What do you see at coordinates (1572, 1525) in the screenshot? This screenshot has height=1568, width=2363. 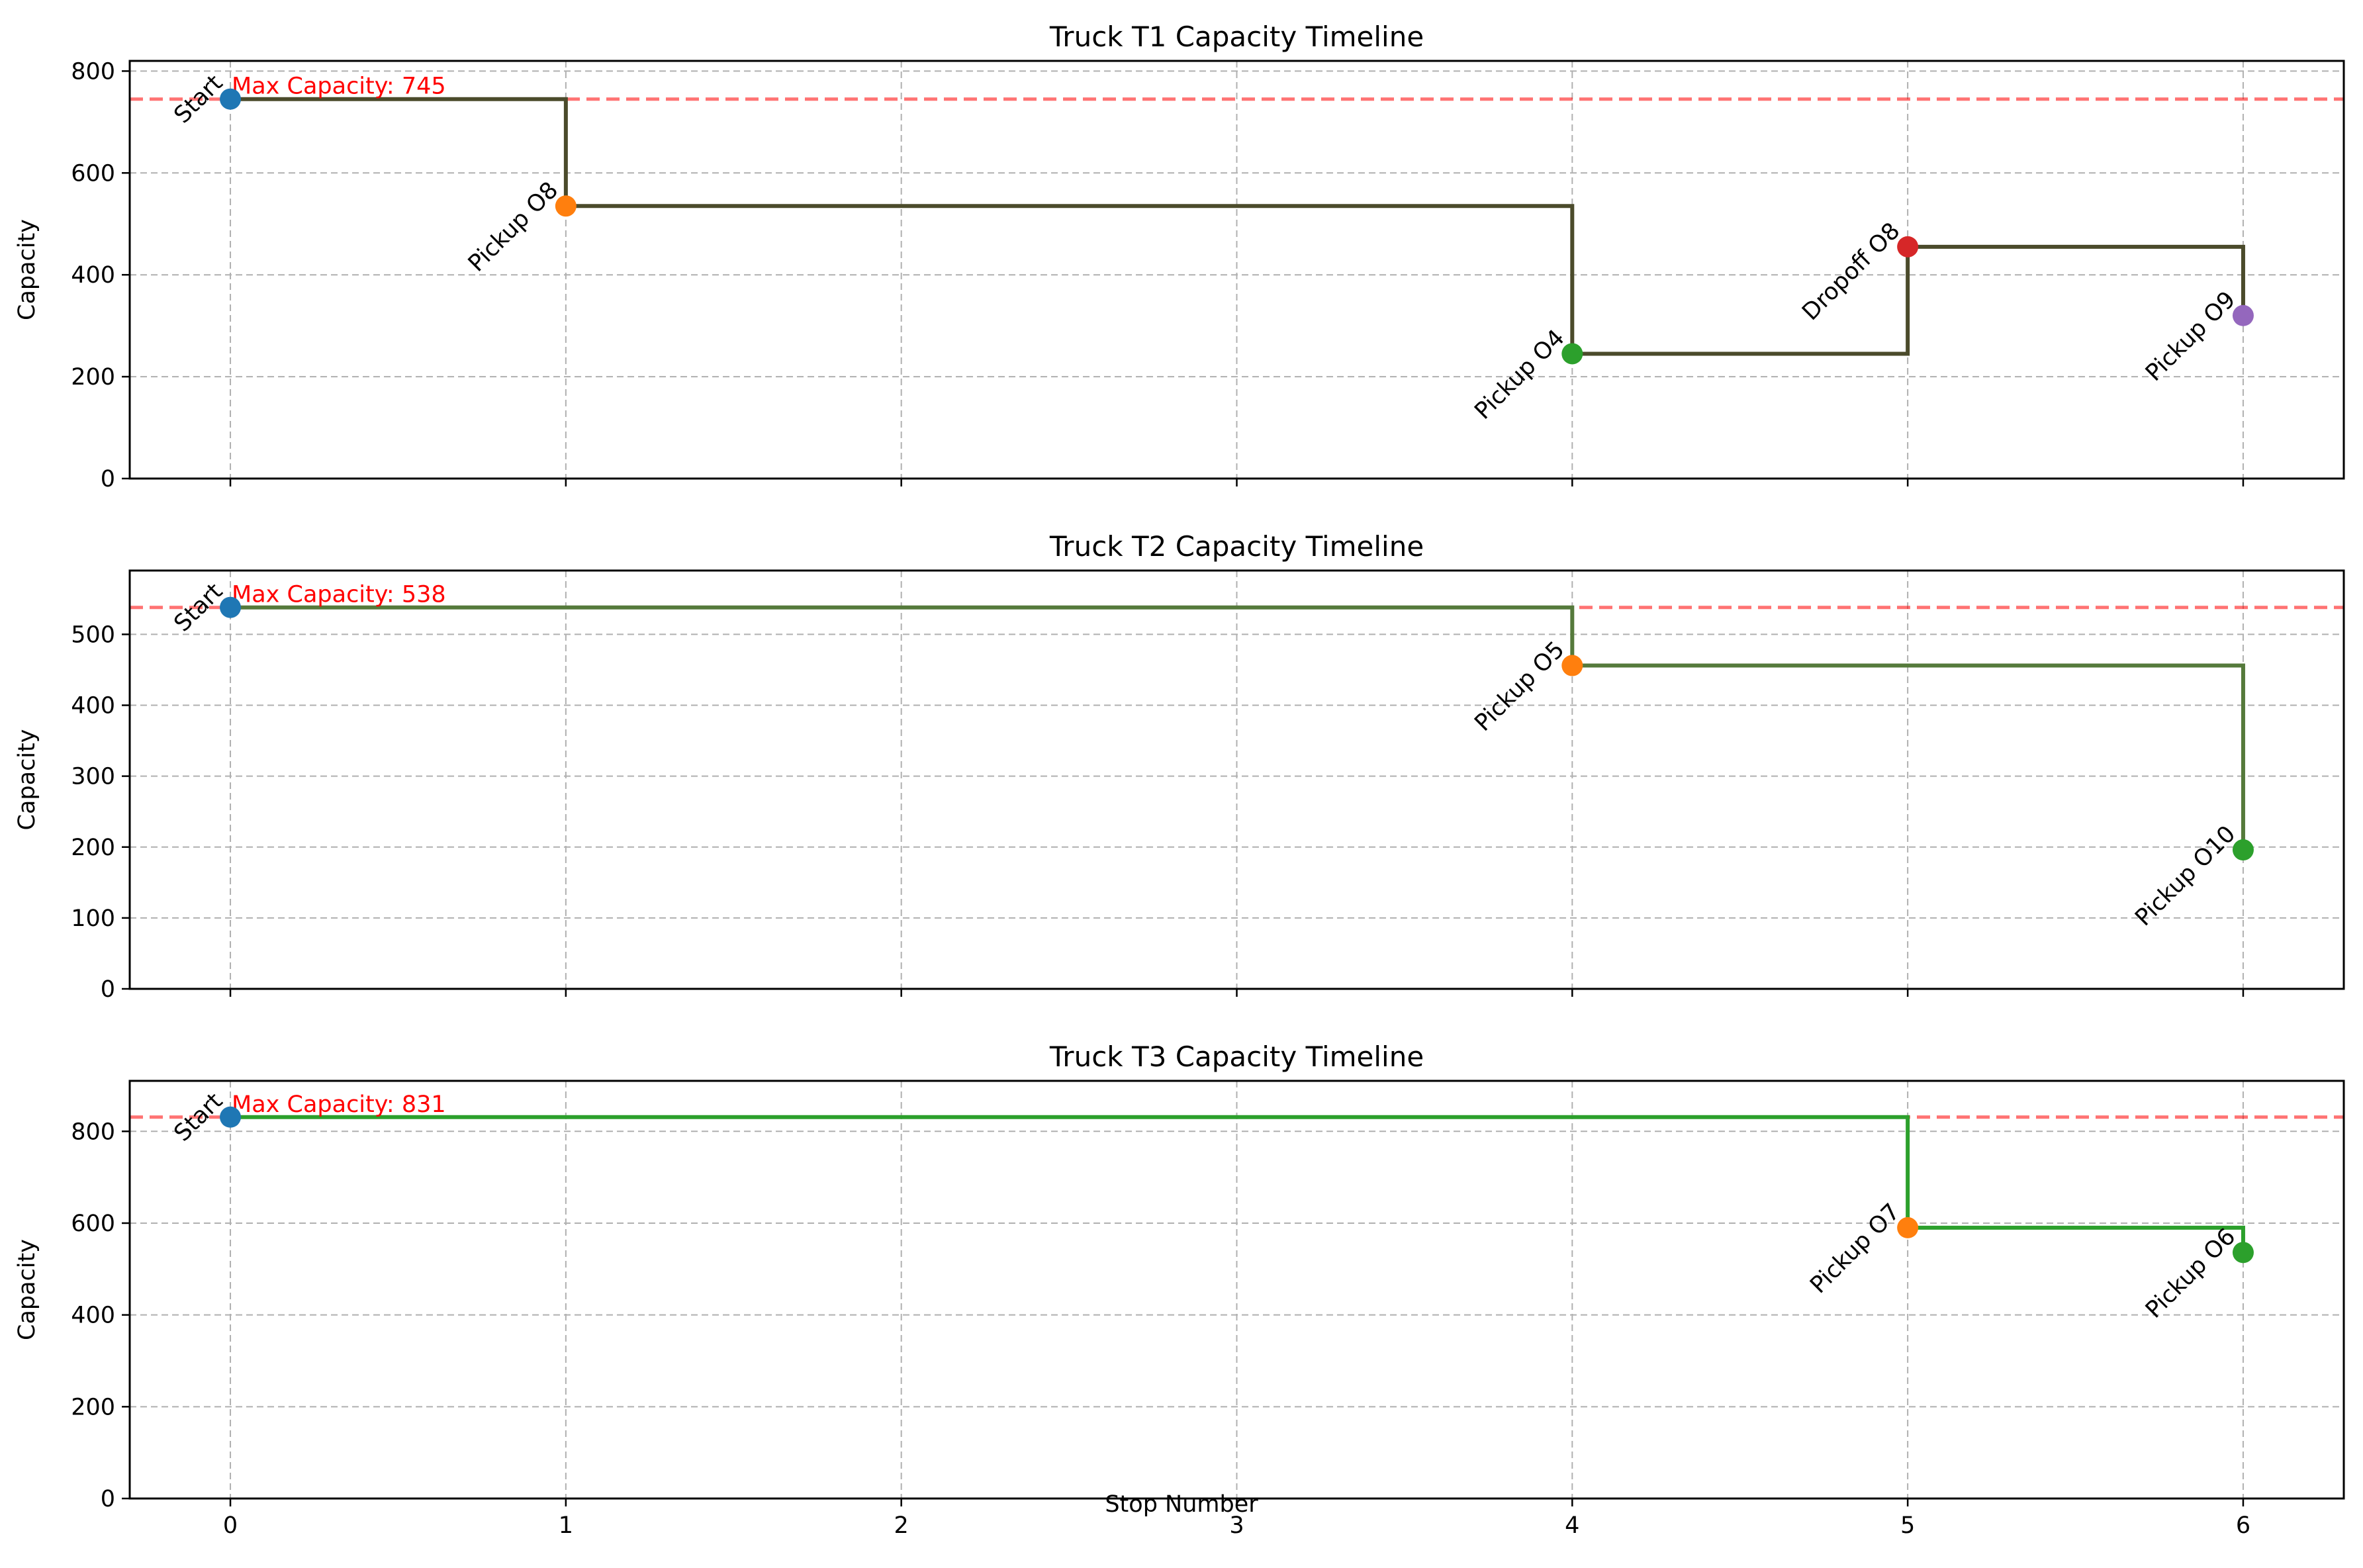 I see `panel-3-x-tick-label: 4` at bounding box center [1572, 1525].